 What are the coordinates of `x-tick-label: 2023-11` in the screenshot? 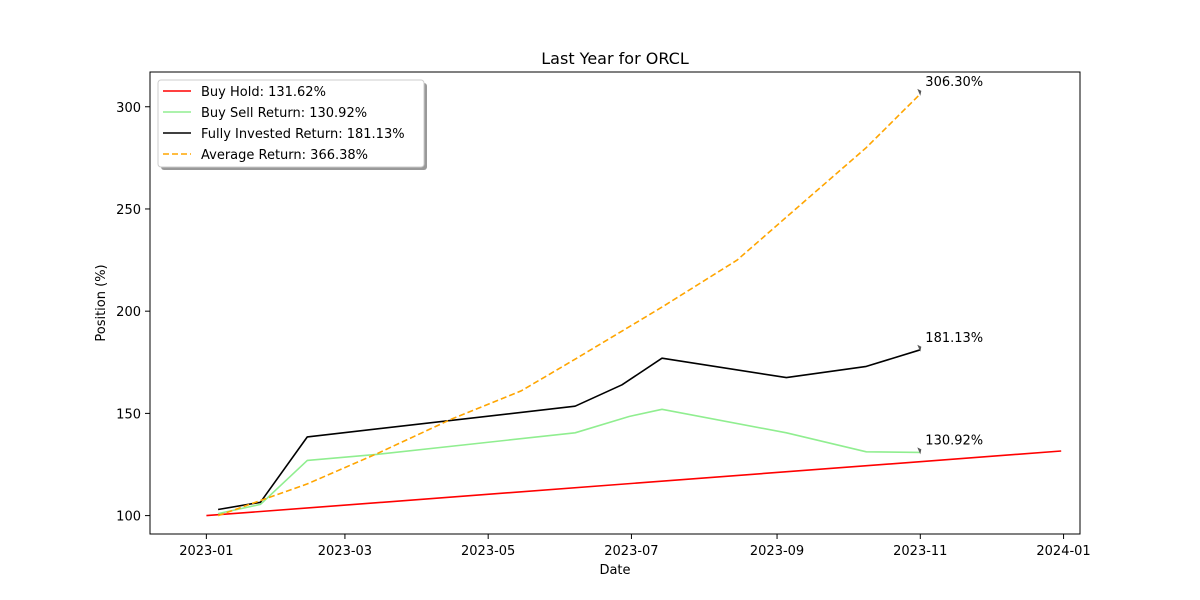 It's located at (920, 551).